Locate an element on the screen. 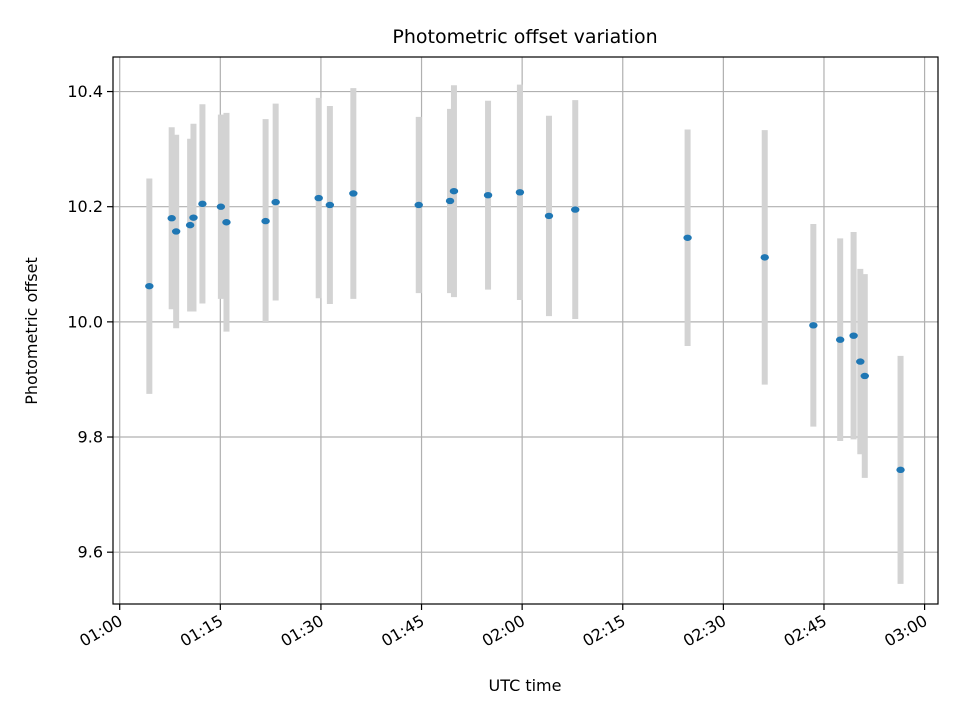 The width and height of the screenshot is (960, 720). y-tick-label: 10.4 is located at coordinates (85, 91).